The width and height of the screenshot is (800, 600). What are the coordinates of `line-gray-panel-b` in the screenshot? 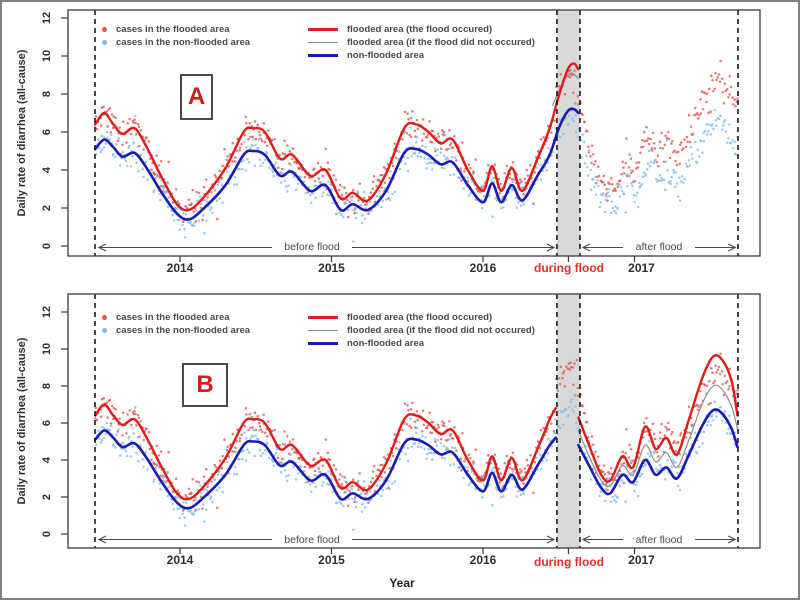 It's located at (658, 436).